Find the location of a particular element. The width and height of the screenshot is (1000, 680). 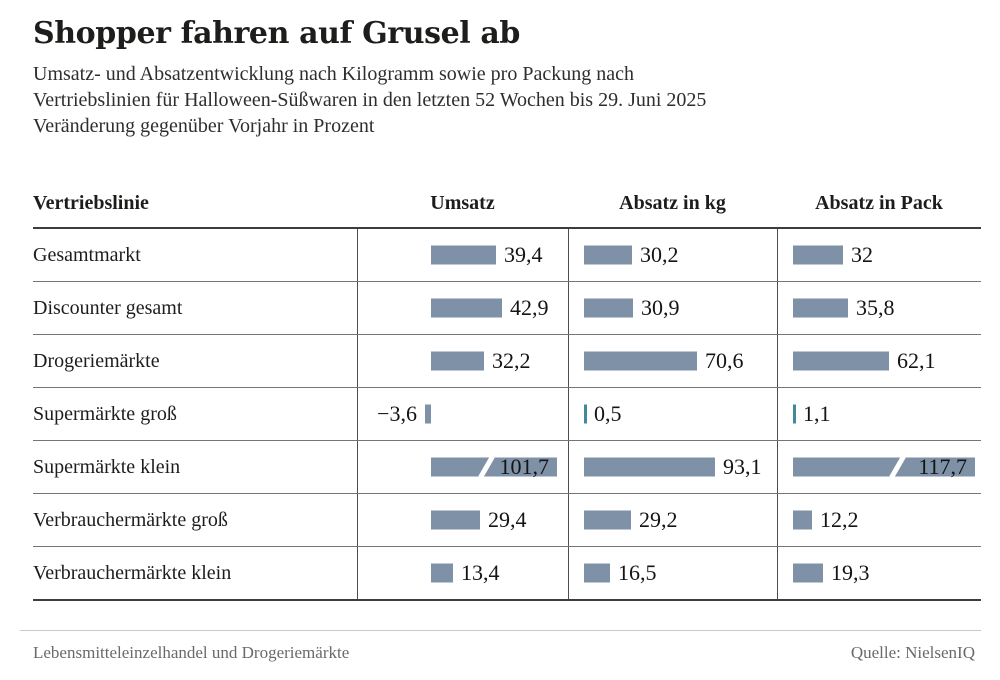

value-label: 1,1 is located at coordinates (817, 413).